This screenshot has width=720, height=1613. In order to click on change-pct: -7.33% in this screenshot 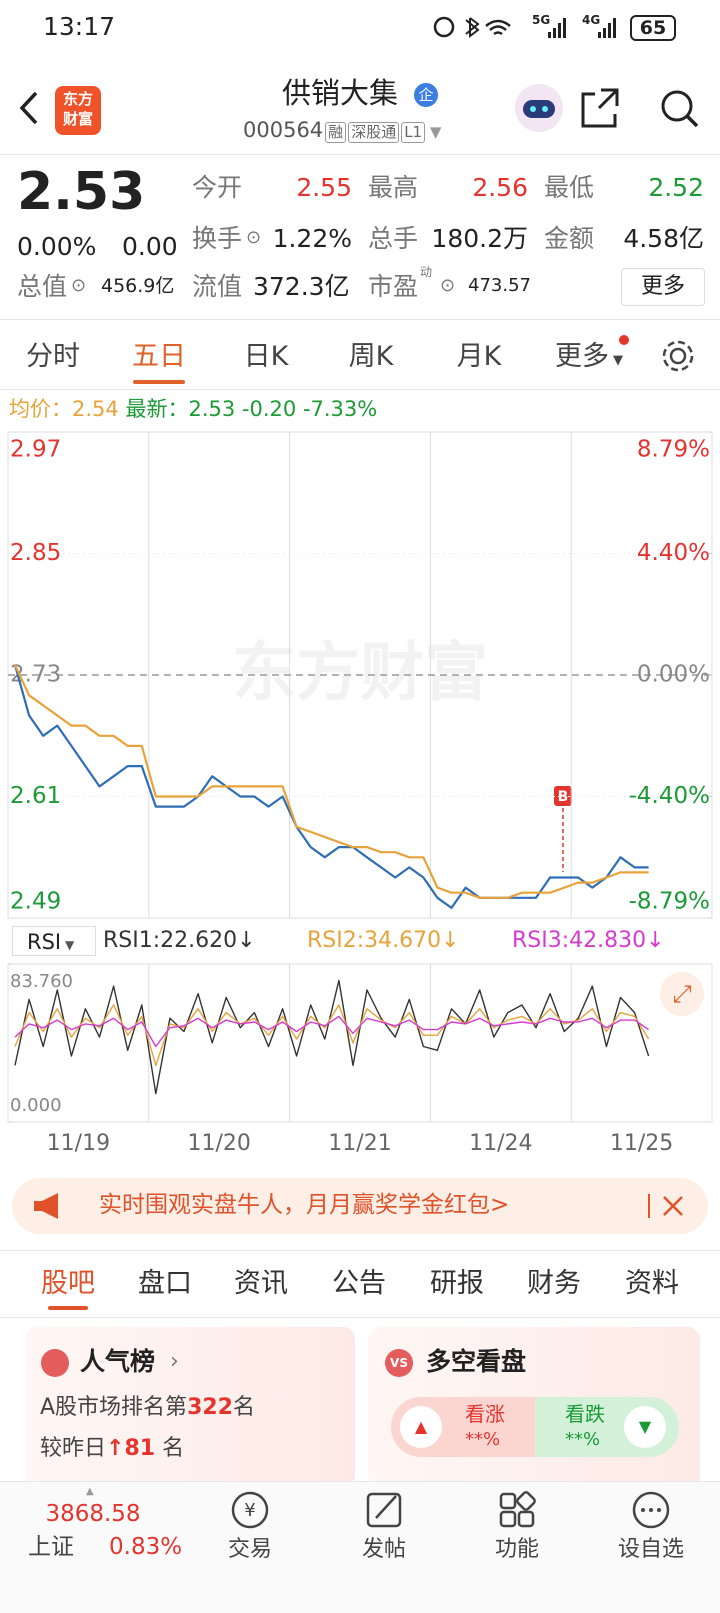, I will do `click(340, 409)`.